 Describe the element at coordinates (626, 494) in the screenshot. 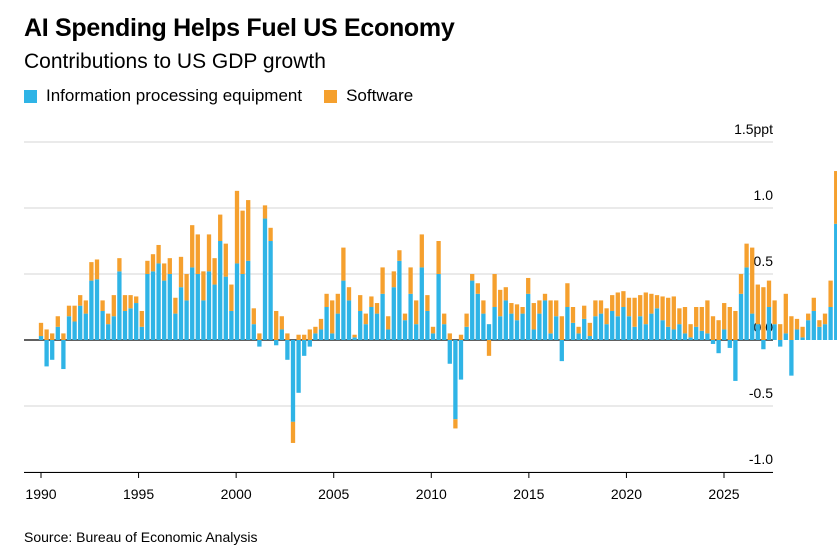

I see `x-tick-label: 2020` at that location.